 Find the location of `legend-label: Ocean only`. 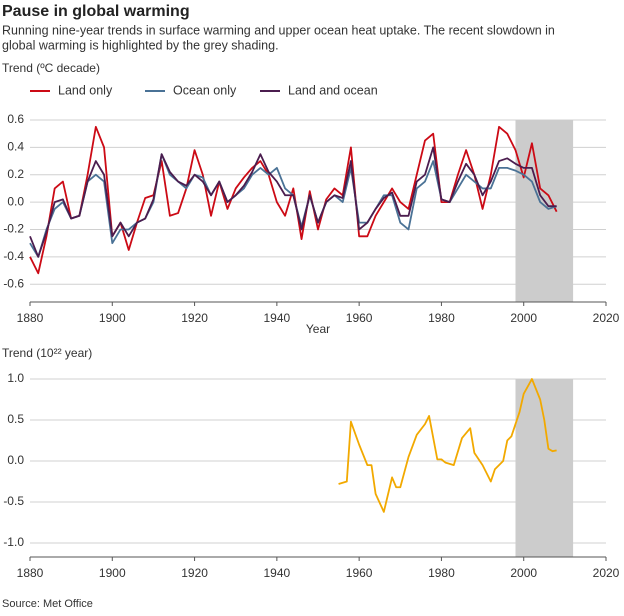

legend-label: Ocean only is located at coordinates (205, 90).